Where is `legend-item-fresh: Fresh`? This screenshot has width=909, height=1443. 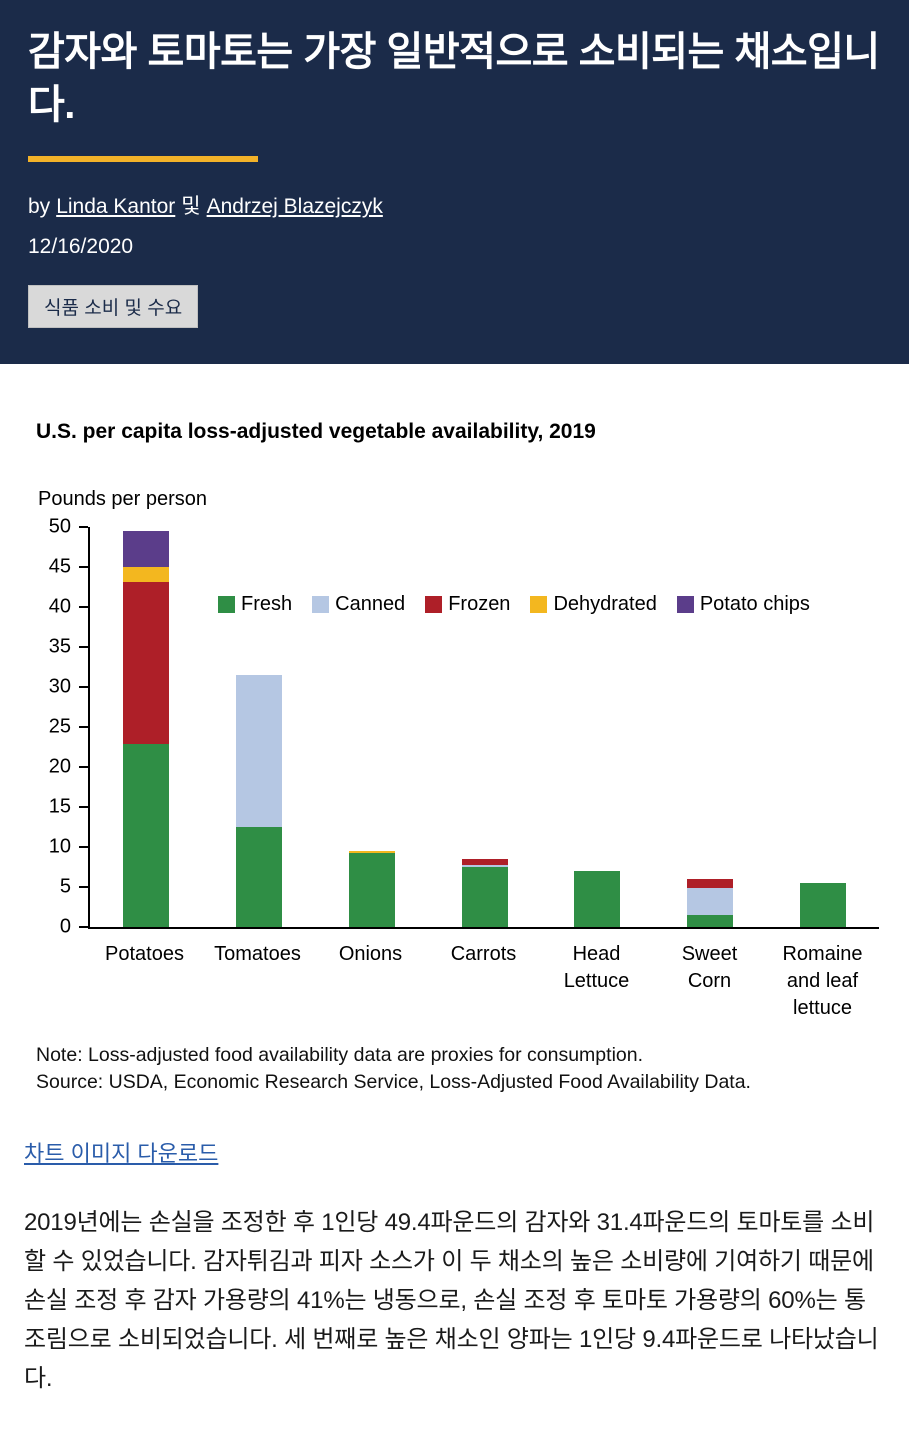 legend-item-fresh: Fresh is located at coordinates (255, 604).